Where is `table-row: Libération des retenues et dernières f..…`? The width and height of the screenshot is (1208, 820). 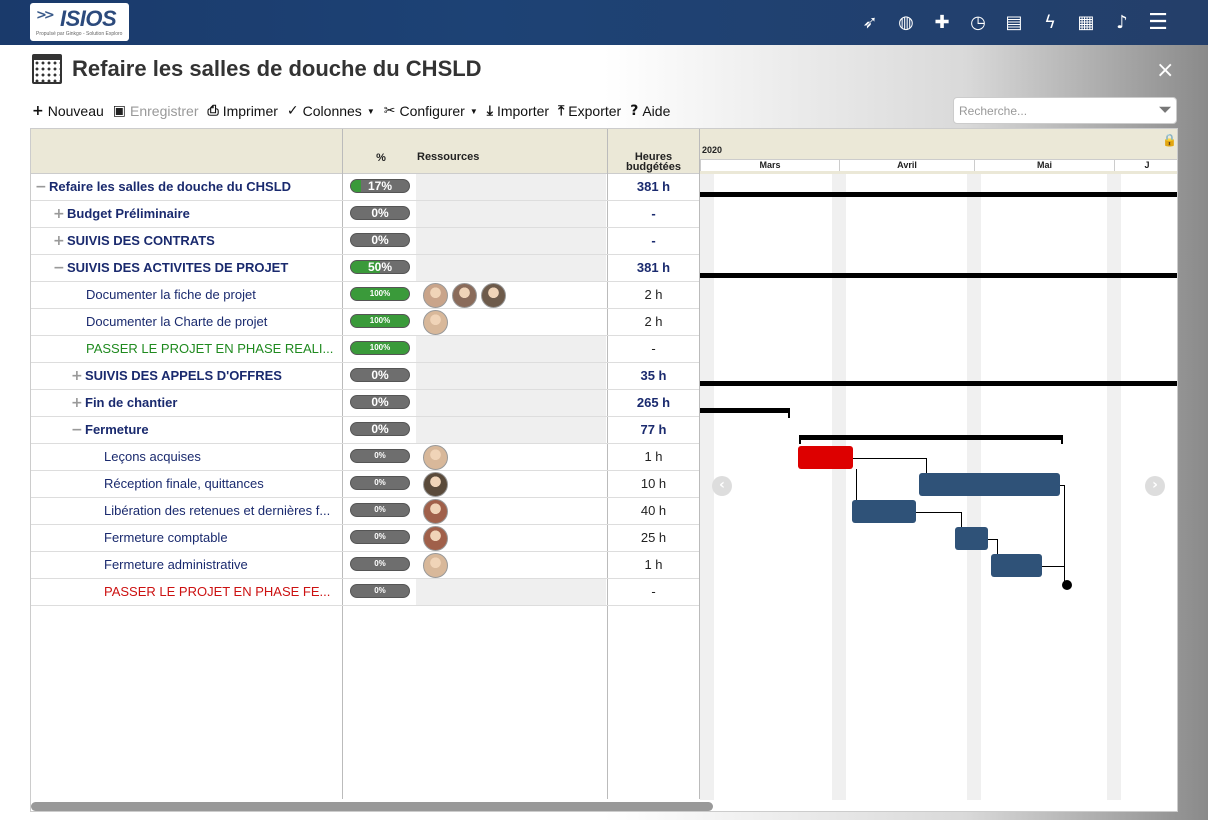 table-row: Libération des retenues et dernières f..… is located at coordinates (365, 511).